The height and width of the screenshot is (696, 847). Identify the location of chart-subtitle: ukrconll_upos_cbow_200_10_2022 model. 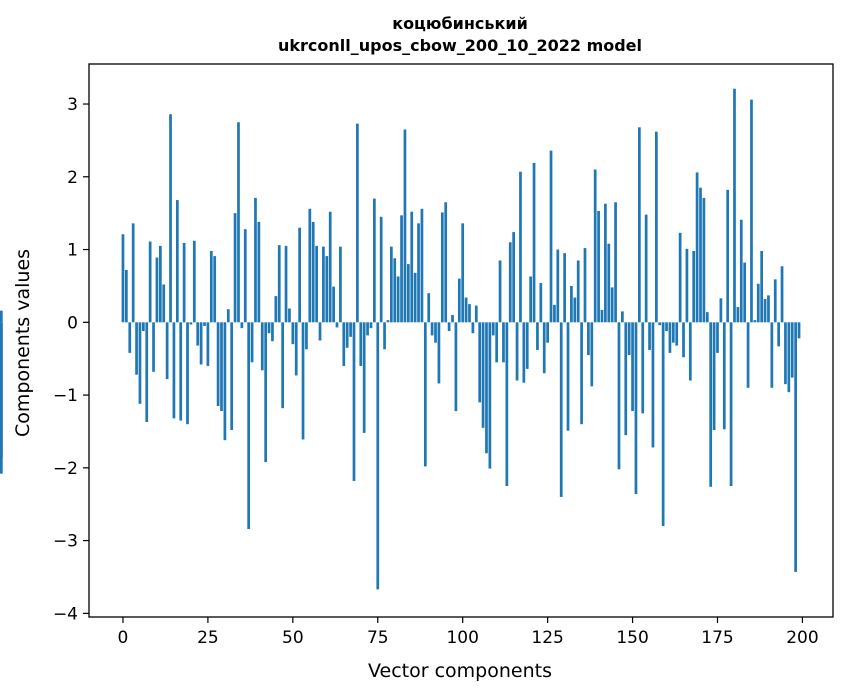
(460, 45).